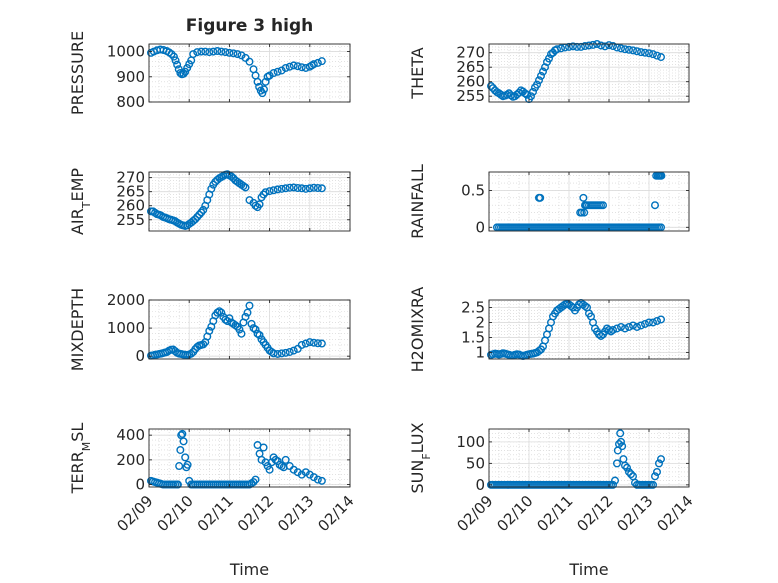 The height and width of the screenshot is (583, 778). What do you see at coordinates (77, 73) in the screenshot?
I see `y-axis-label: PRESSURE` at bounding box center [77, 73].